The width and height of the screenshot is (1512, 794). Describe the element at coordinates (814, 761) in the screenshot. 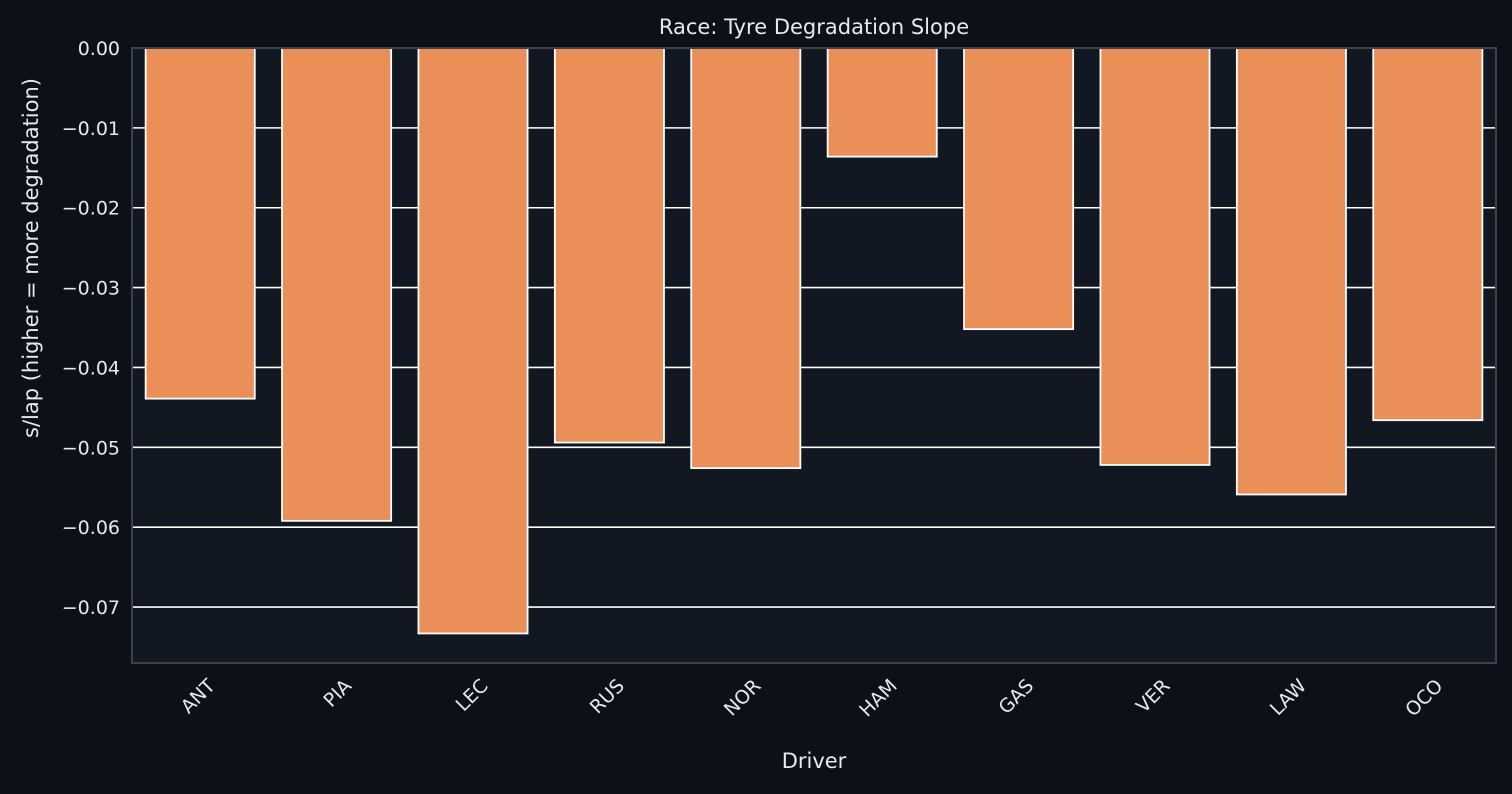

I see `x-axis-label: Driver` at that location.